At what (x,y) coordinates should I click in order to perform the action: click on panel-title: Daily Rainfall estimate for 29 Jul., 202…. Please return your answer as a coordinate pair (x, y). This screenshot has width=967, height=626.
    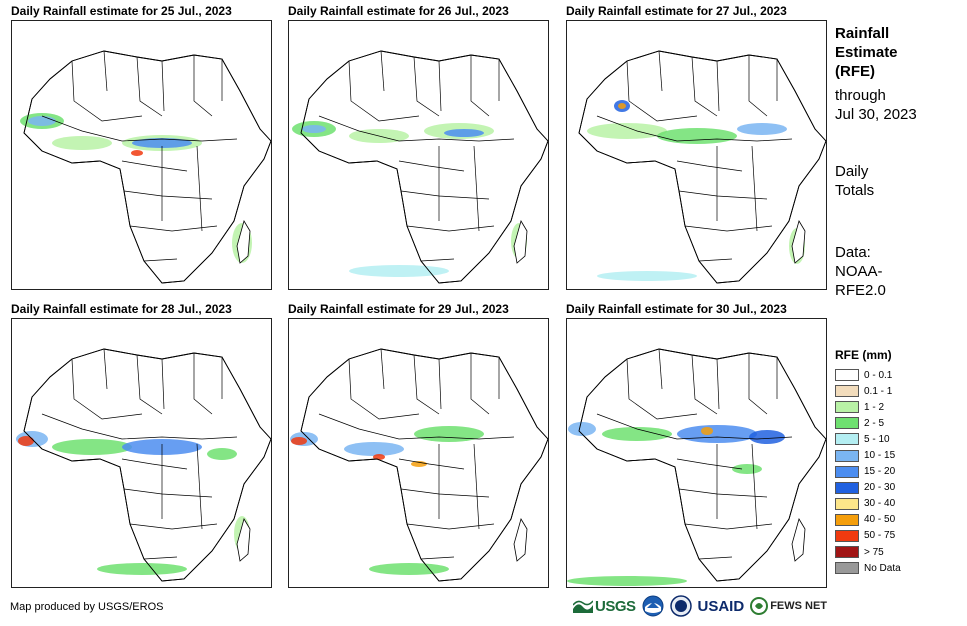
    Looking at the image, I should click on (398, 309).